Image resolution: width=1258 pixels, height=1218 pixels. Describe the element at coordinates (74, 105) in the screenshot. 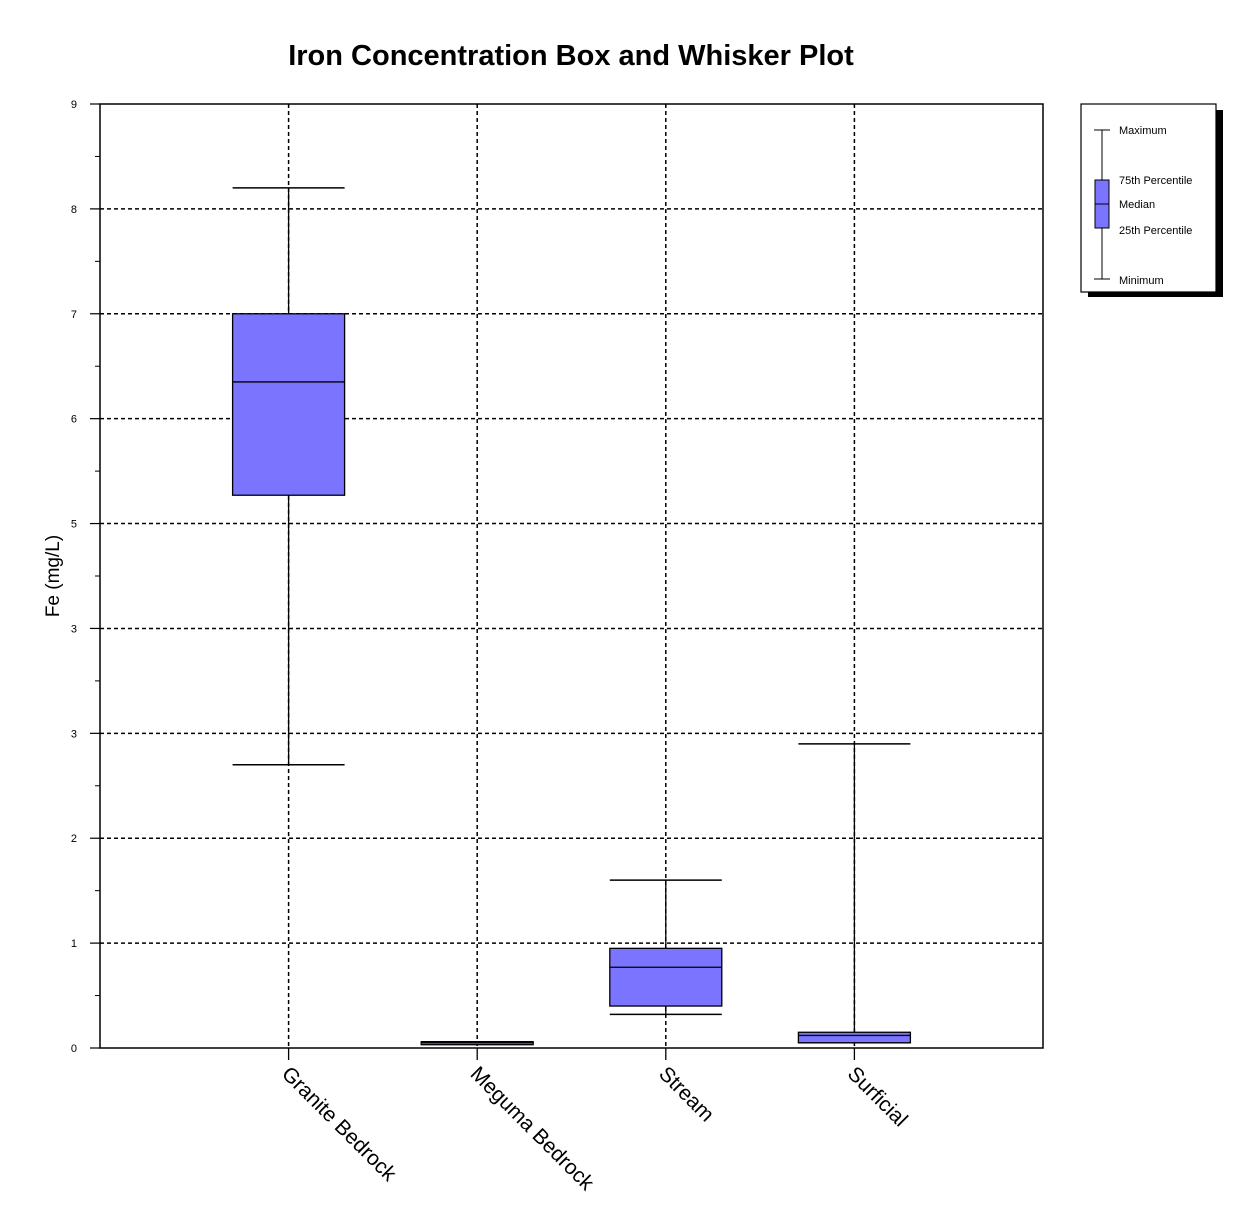

I see `y-tick-label: 9` at that location.